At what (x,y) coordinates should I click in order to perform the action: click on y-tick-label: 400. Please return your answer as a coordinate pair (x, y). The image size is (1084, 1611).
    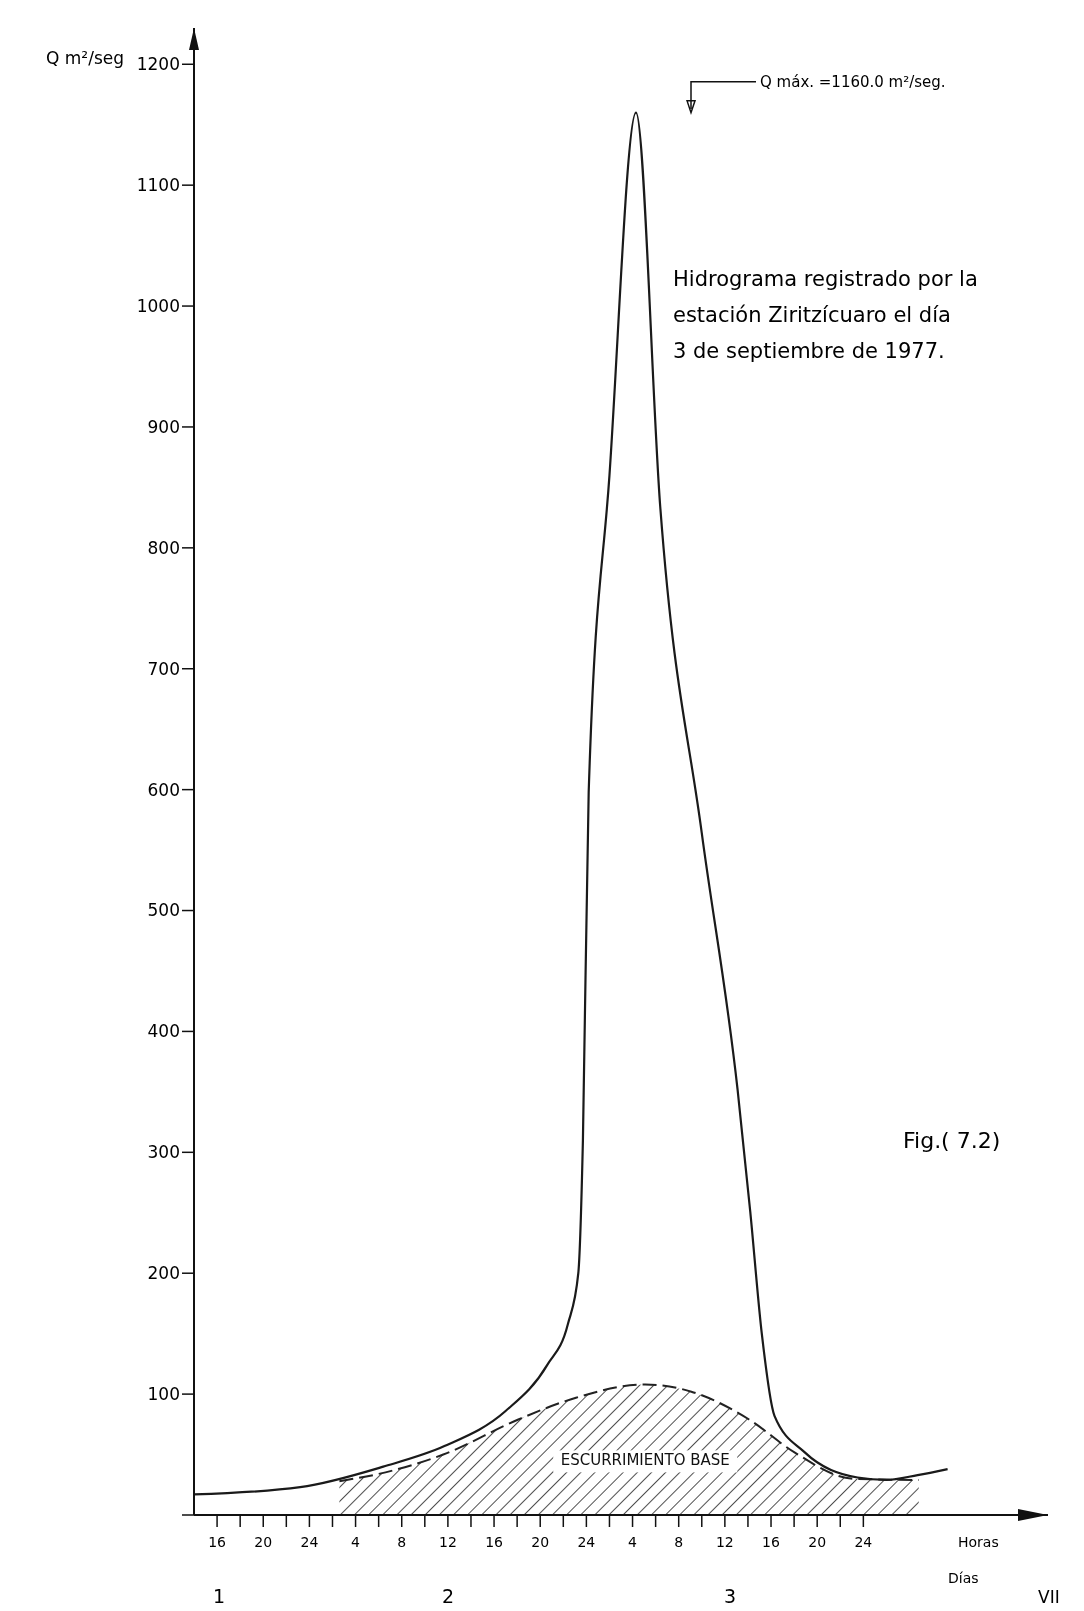
    Looking at the image, I should click on (163, 1031).